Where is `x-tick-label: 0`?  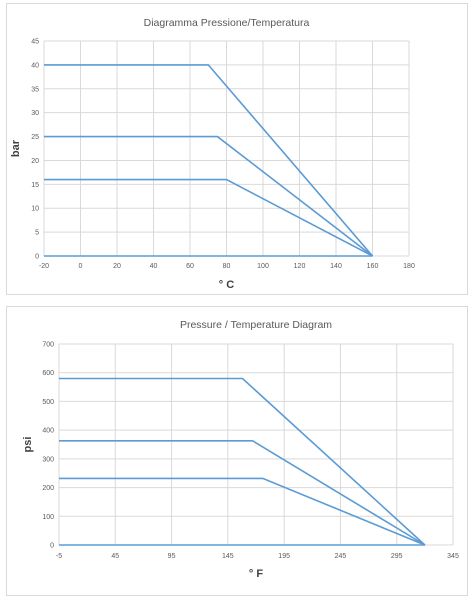 x-tick-label: 0 is located at coordinates (81, 266).